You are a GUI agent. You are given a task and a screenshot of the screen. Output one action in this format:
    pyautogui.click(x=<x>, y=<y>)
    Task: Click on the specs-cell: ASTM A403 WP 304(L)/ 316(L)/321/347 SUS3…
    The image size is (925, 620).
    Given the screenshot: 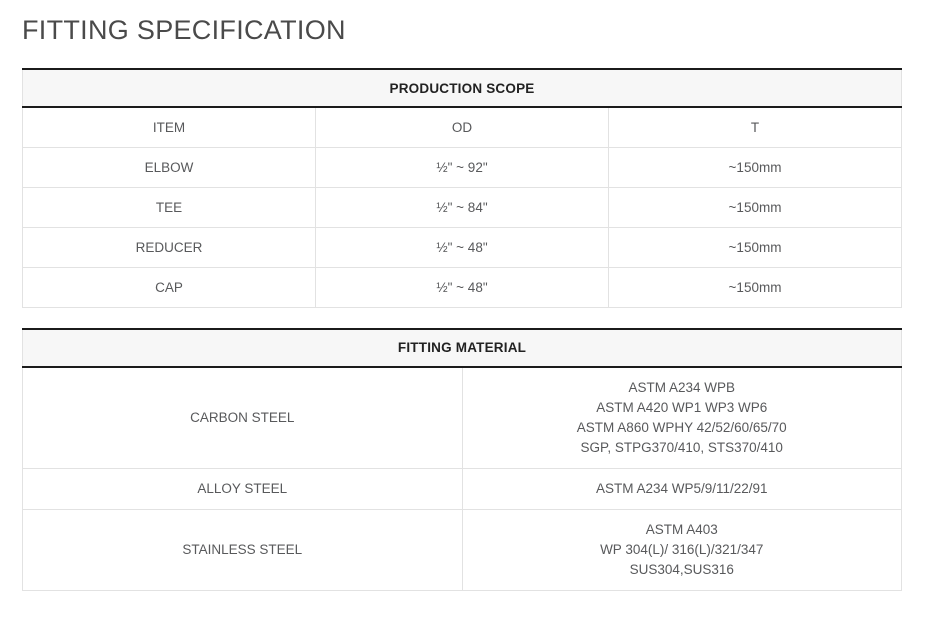 What is the action you would take?
    pyautogui.click(x=681, y=549)
    